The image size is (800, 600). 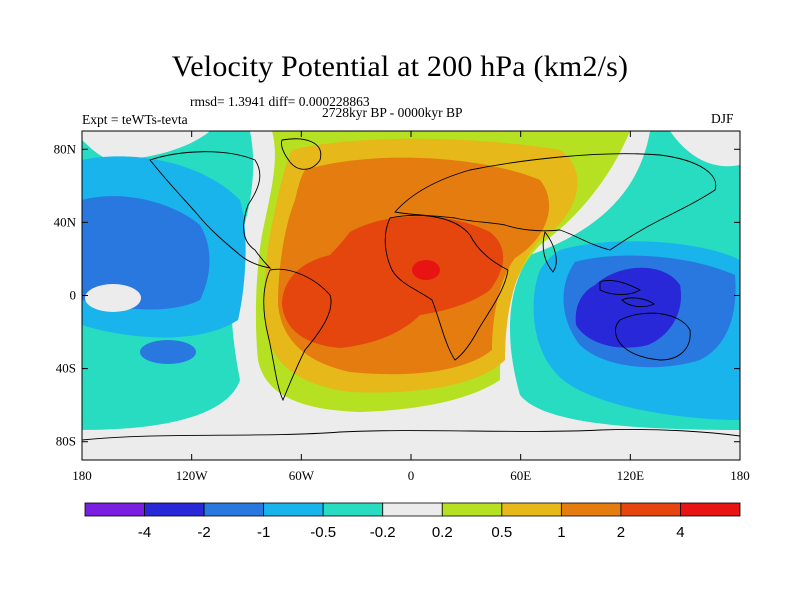 I want to click on lon-tick-label: 60W, so click(x=302, y=475).